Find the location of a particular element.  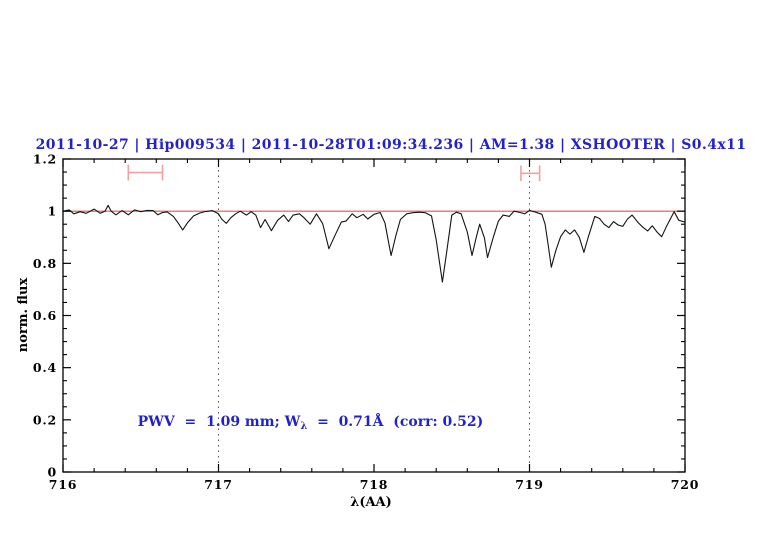

y-tick-label: 1.2 is located at coordinates (45, 159).